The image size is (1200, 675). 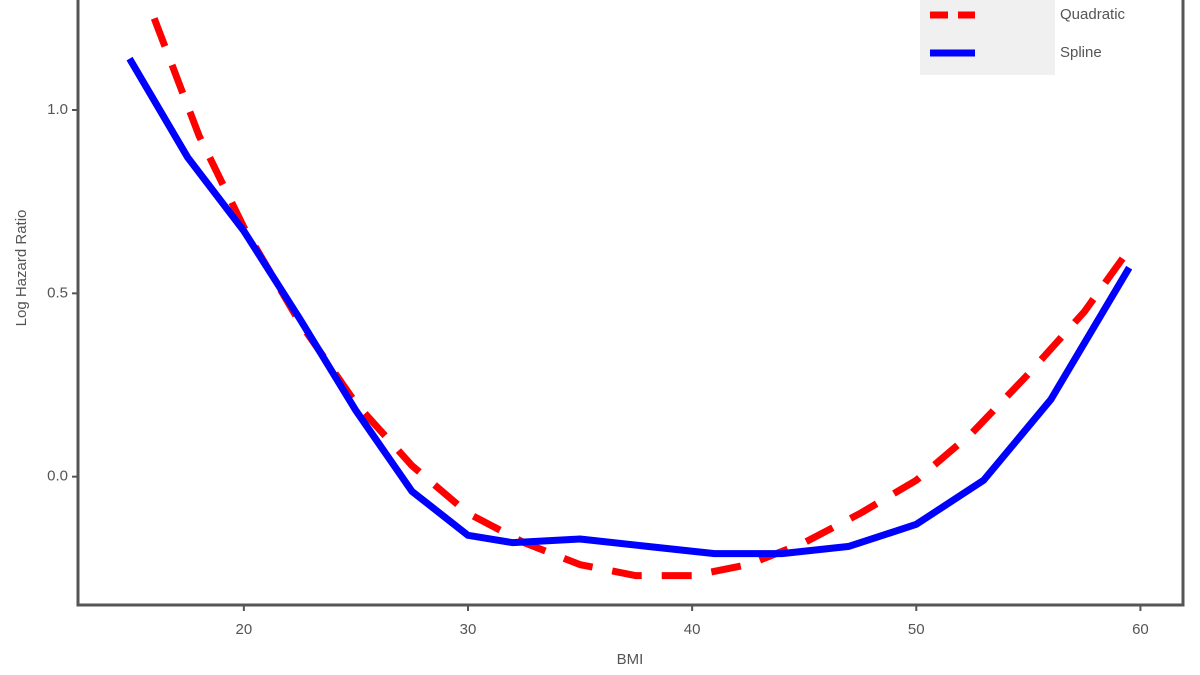 What do you see at coordinates (468, 629) in the screenshot?
I see `x-tick-label: 30` at bounding box center [468, 629].